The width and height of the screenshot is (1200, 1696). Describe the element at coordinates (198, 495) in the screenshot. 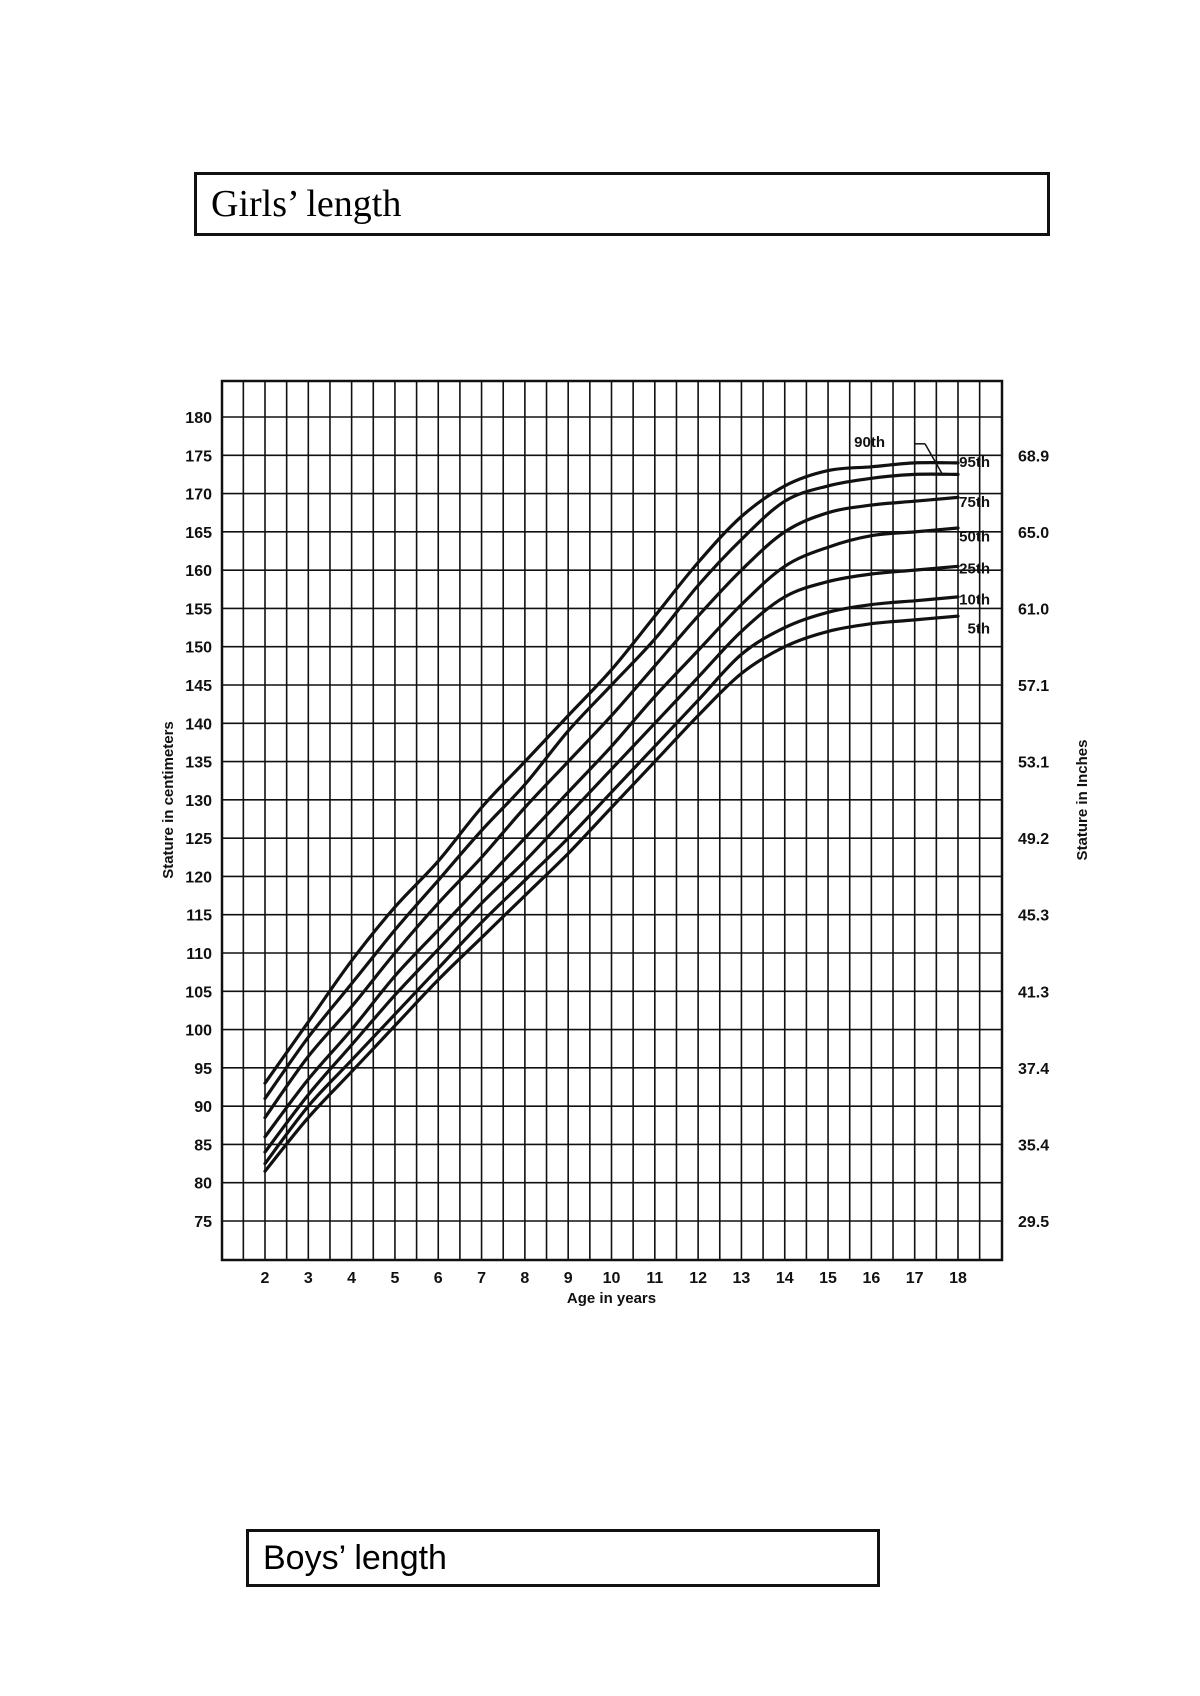

I see `y-tick-label: 170` at that location.